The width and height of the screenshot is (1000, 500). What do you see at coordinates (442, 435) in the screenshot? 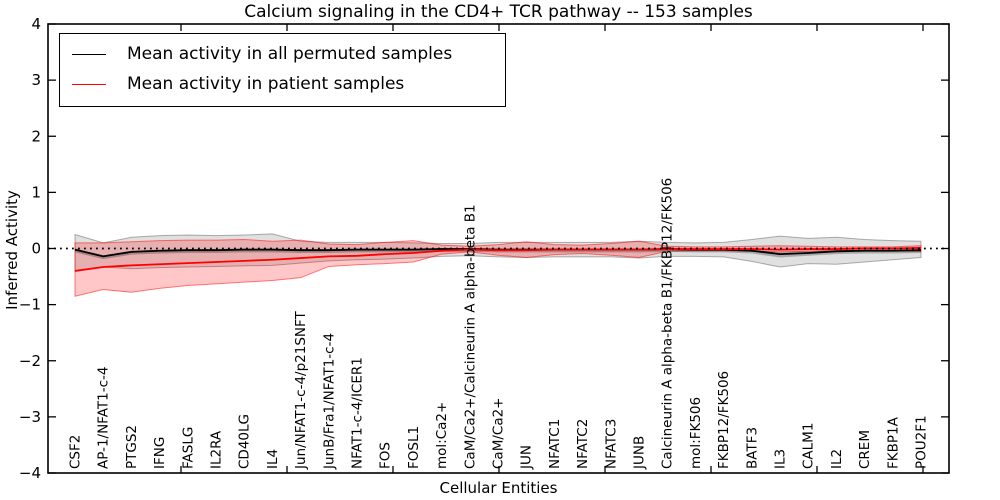
I see `x-category-label: mol:Ca2+` at bounding box center [442, 435].